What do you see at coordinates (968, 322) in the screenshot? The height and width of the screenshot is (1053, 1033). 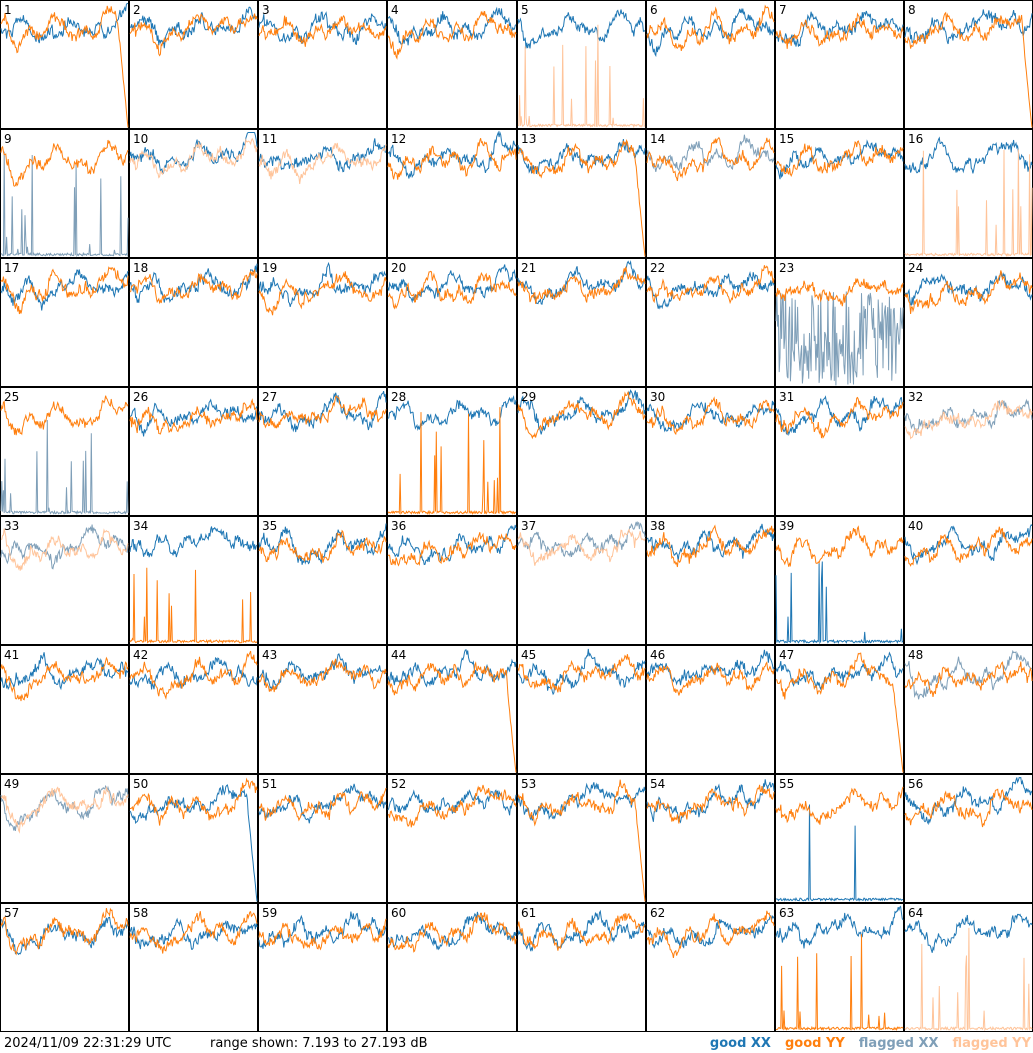 I see `panel-24: 24` at bounding box center [968, 322].